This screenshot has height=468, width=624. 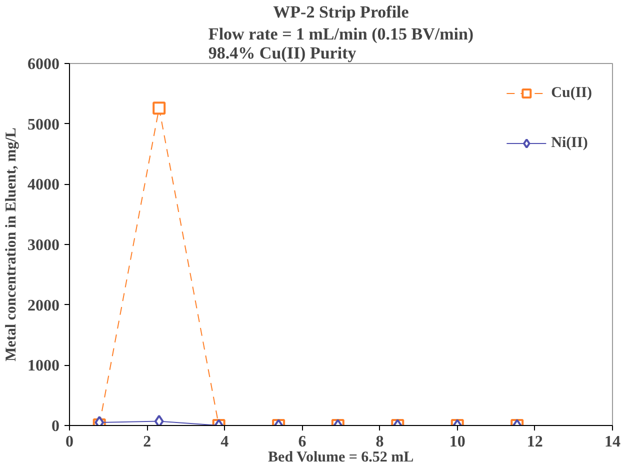 What do you see at coordinates (56, 426) in the screenshot?
I see `y-tick-label: 0` at bounding box center [56, 426].